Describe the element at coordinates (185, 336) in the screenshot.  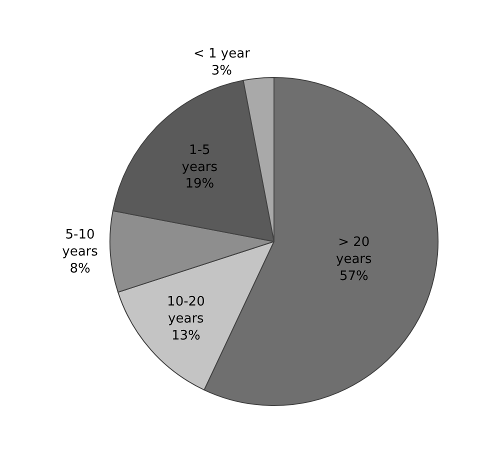
I see `data-label: 13%` at that location.